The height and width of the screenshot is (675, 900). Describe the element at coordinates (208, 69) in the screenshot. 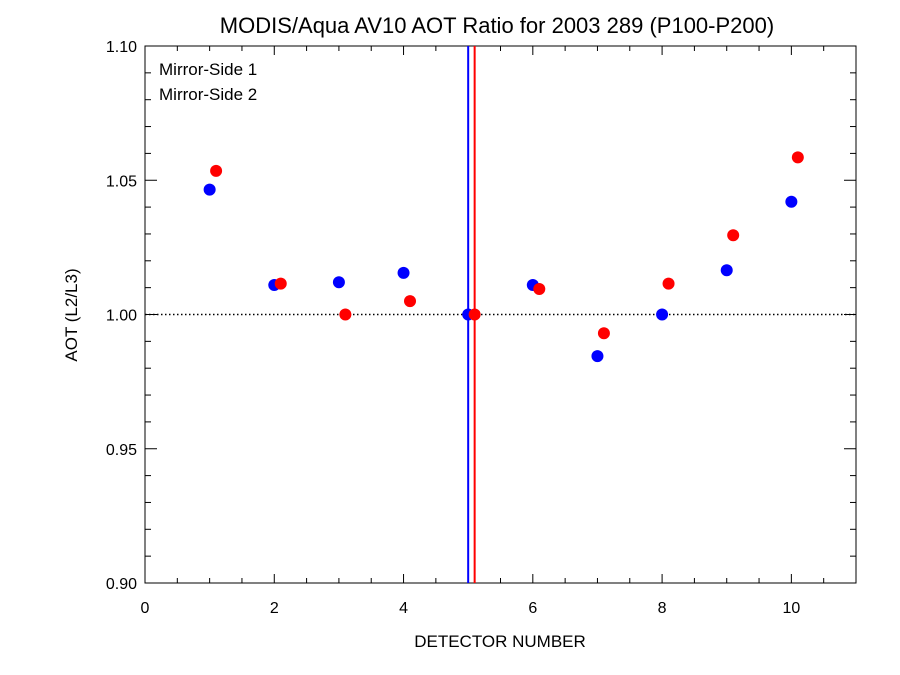

I see `legend-label-mirror-side-1: Mirror-Side 1` at that location.